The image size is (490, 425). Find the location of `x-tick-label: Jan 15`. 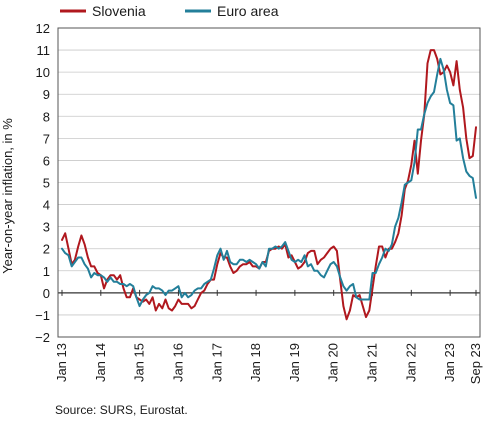

x-tick-label: Jan 15 is located at coordinates (139, 362).